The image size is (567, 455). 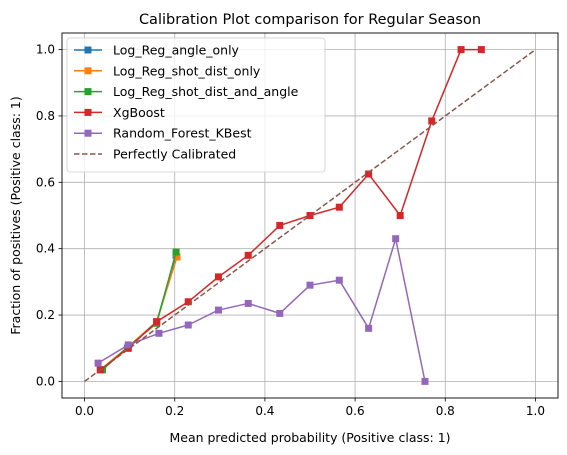 What do you see at coordinates (45, 182) in the screenshot?
I see `y-tick-label: 0.6` at bounding box center [45, 182].